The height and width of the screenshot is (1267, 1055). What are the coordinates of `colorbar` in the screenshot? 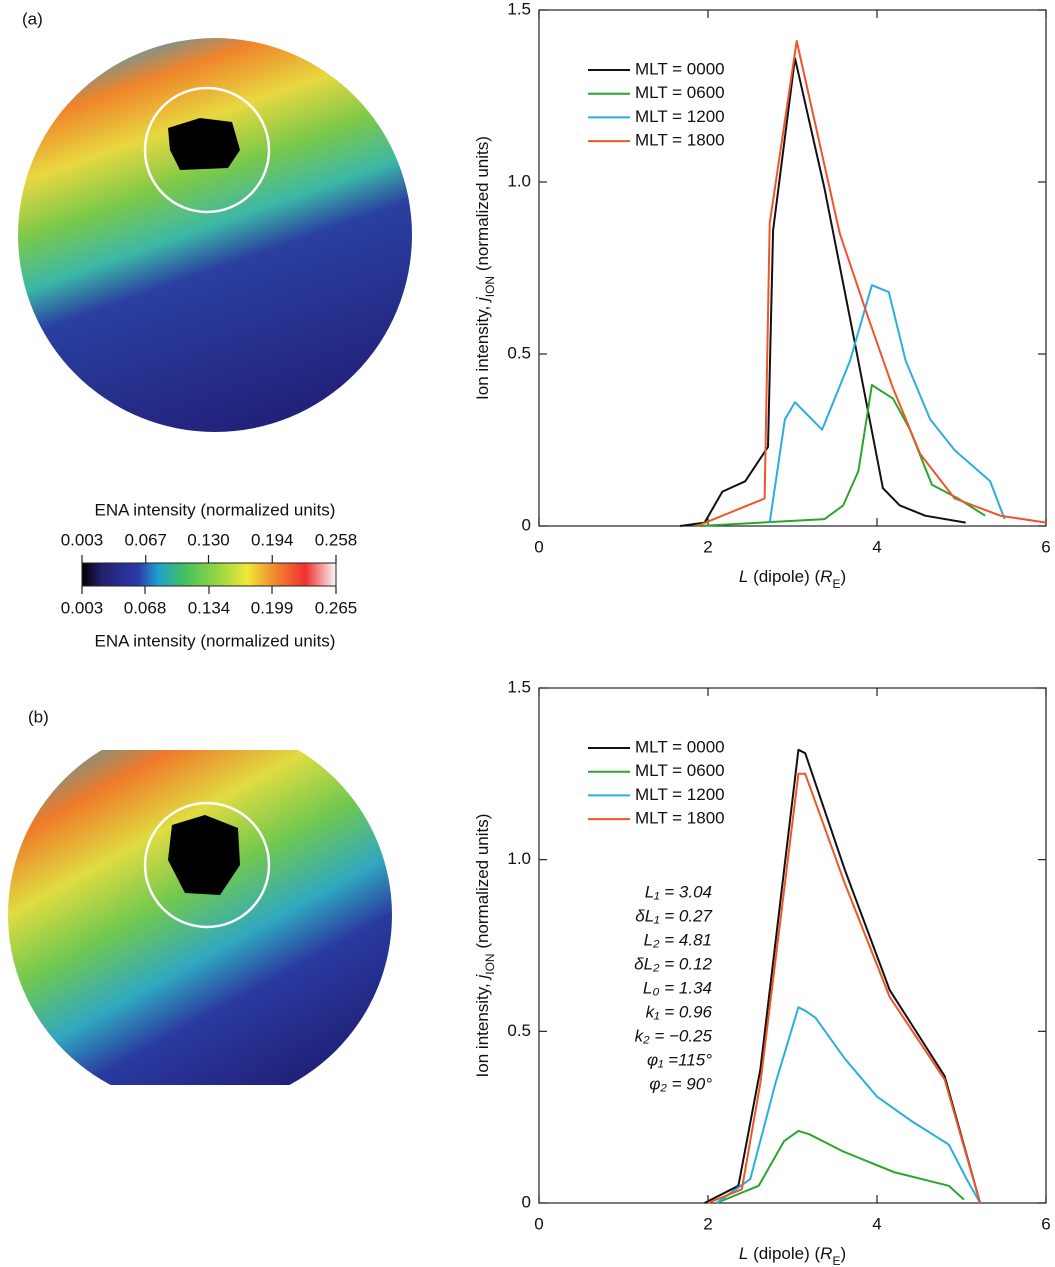 It's located at (209, 574).